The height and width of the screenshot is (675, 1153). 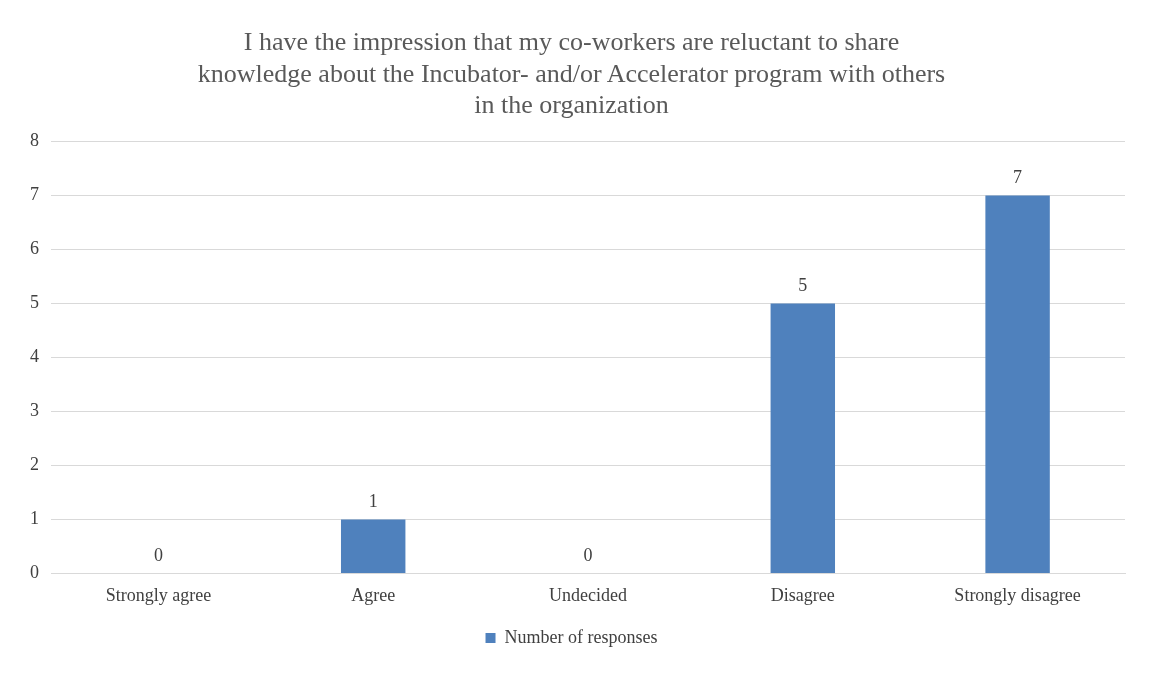 What do you see at coordinates (803, 285) in the screenshot?
I see `data-label: 5` at bounding box center [803, 285].